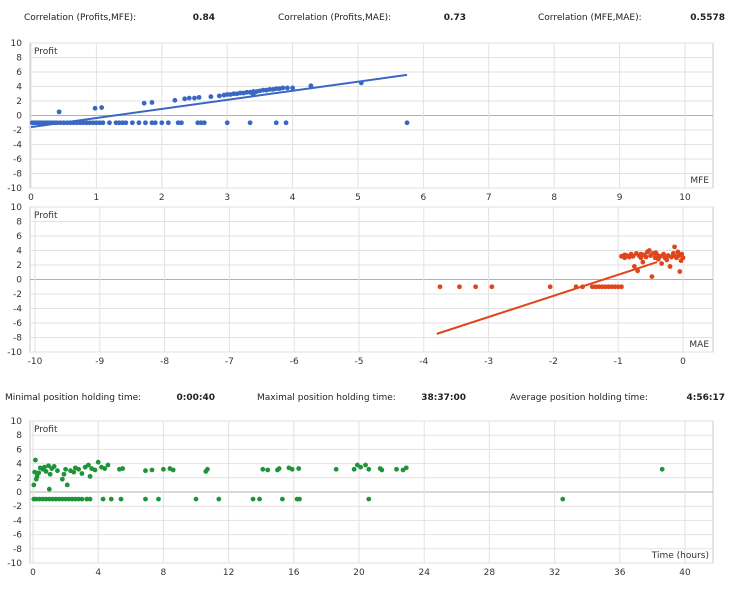 The height and width of the screenshot is (600, 747). Describe the element at coordinates (19, 465) in the screenshot. I see `y-tick-label: 4` at that location.